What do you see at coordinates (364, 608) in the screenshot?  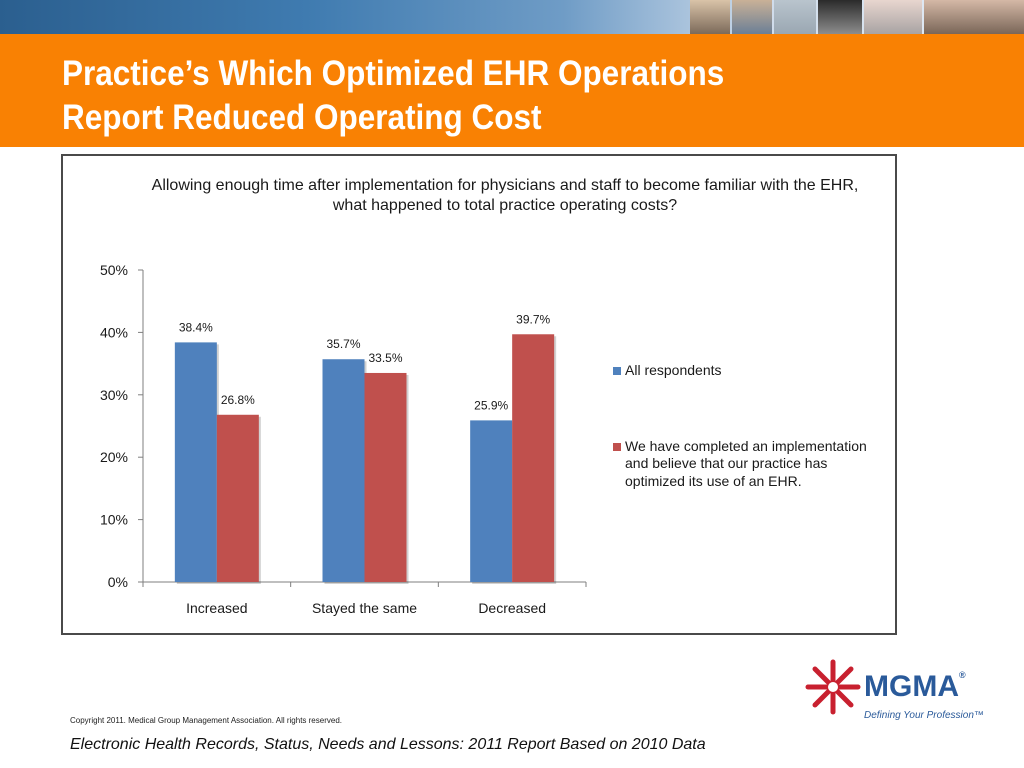 I see `x-tick-label: Stayed the same` at bounding box center [364, 608].